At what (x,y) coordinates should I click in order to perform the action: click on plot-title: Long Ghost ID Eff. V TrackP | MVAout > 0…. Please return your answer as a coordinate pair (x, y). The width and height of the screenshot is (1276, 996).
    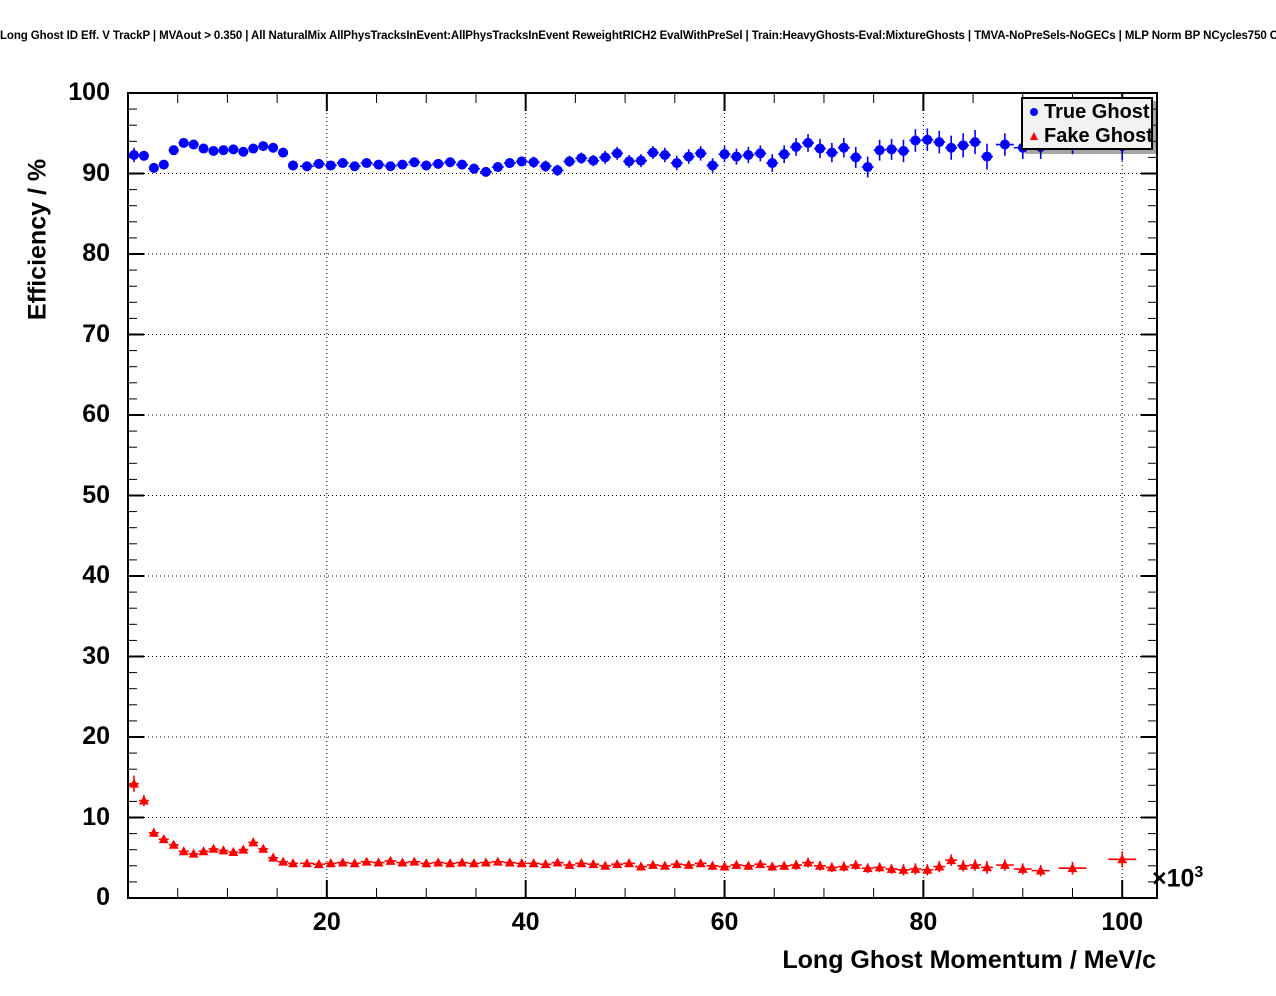
    Looking at the image, I should click on (638, 36).